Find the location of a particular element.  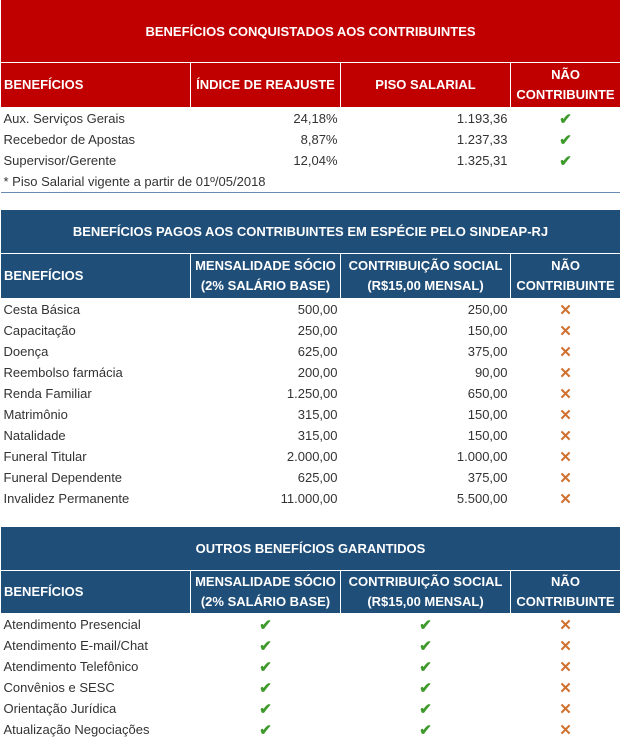

cell: Cesta Básica is located at coordinates (96, 310).